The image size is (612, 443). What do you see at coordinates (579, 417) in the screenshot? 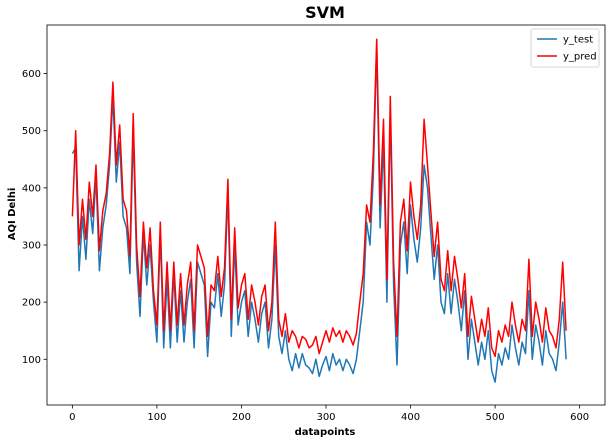
I see `x-tick-label: 600` at bounding box center [579, 417].